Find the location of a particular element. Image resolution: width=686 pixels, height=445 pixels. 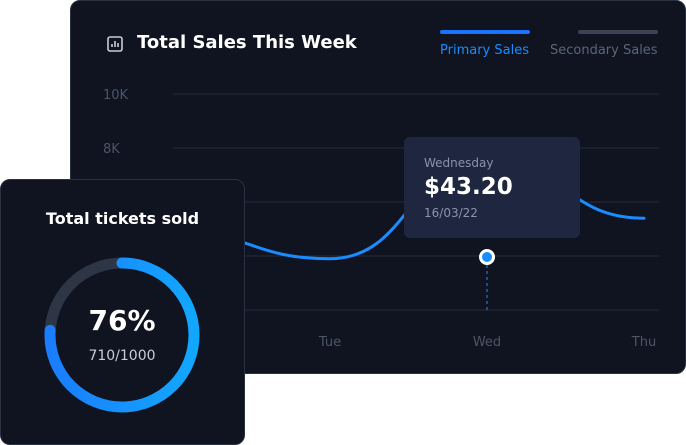

legend-primary-sales: Primary Sales is located at coordinates (485, 46).